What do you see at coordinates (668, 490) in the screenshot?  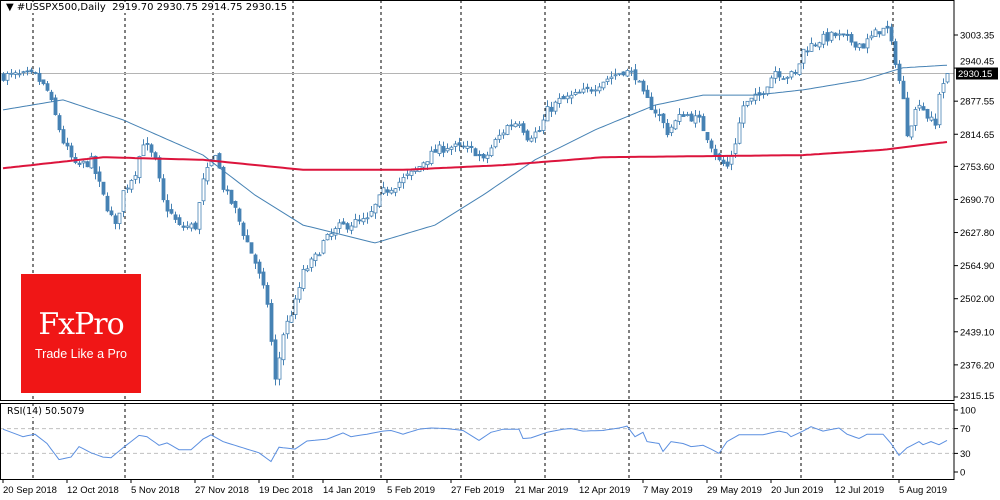 I see `time-tick-label: 7 May 2019` at bounding box center [668, 490].